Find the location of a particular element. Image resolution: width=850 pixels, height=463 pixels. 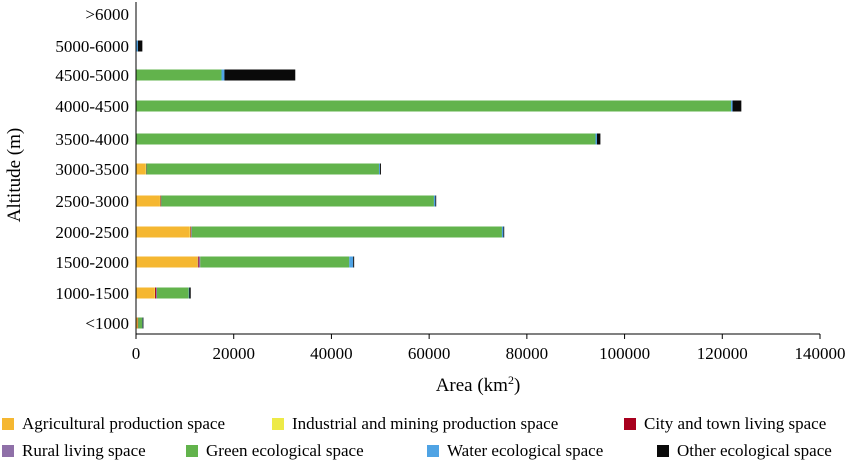

legend-item: Industrial and mining production space is located at coordinates (415, 424).